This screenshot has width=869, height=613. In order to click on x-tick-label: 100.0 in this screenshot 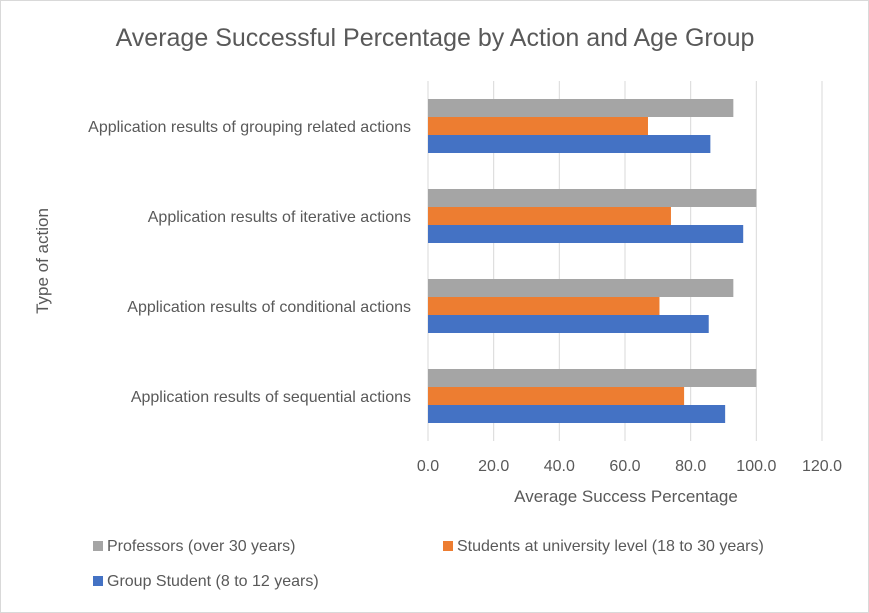, I will do `click(756, 466)`.